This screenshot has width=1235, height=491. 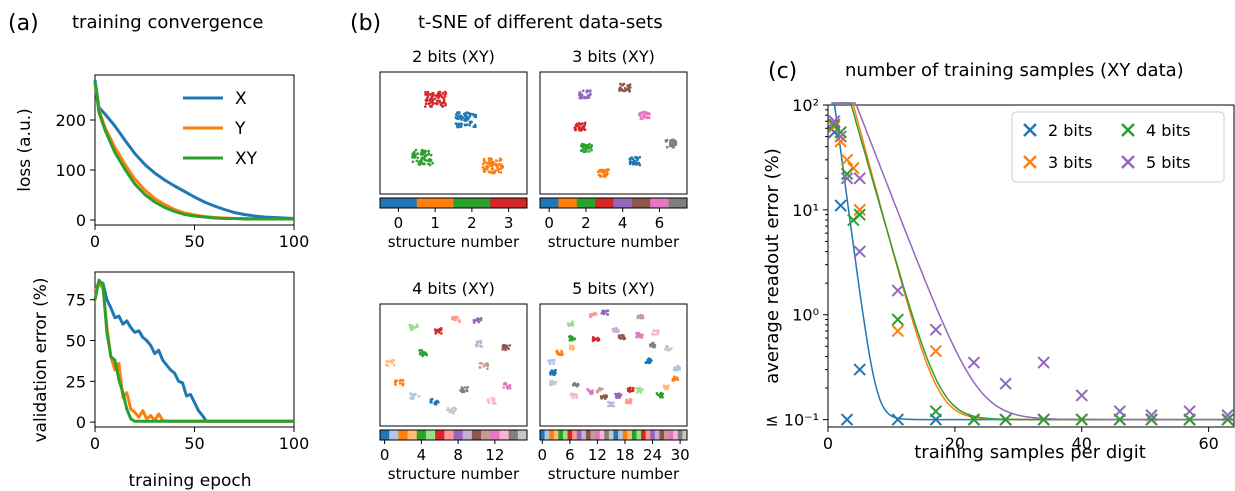 I want to click on colorbar-tick-label: 24, so click(x=652, y=455).